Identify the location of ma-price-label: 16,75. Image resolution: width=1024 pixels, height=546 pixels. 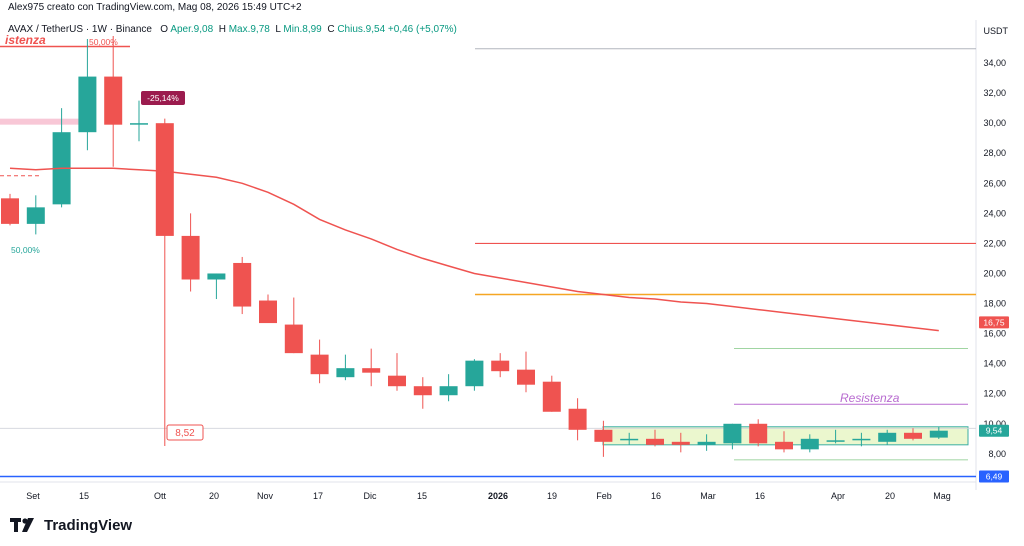
(994, 322).